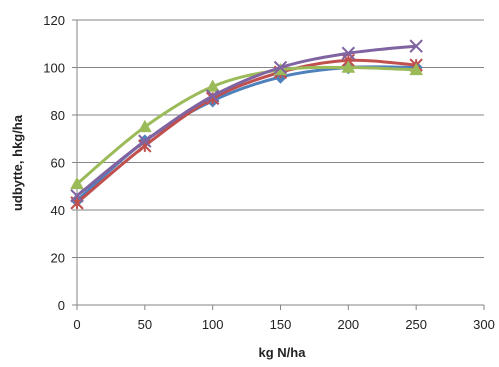 This screenshot has height=367, width=499. I want to click on x-axis-title: kg N/ha, so click(283, 352).